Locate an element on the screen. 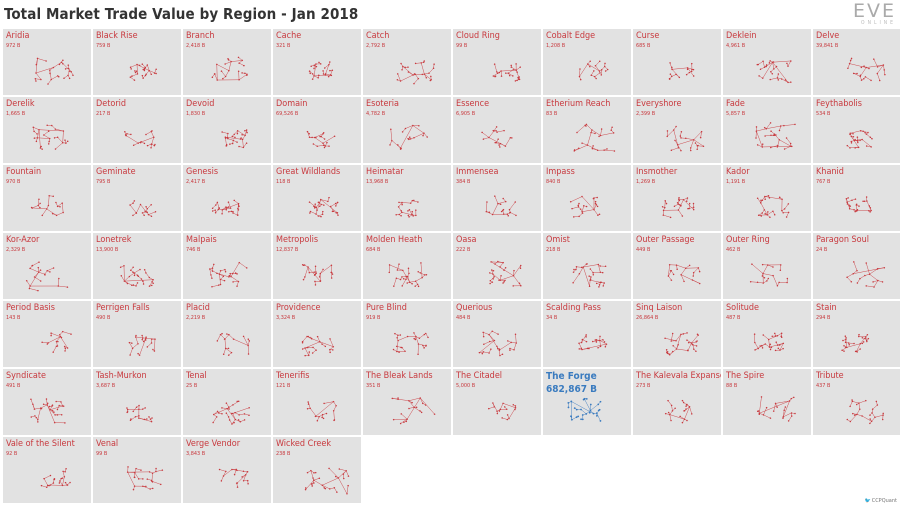  region-tile-stain: Stain 294 B is located at coordinates (856, 334).